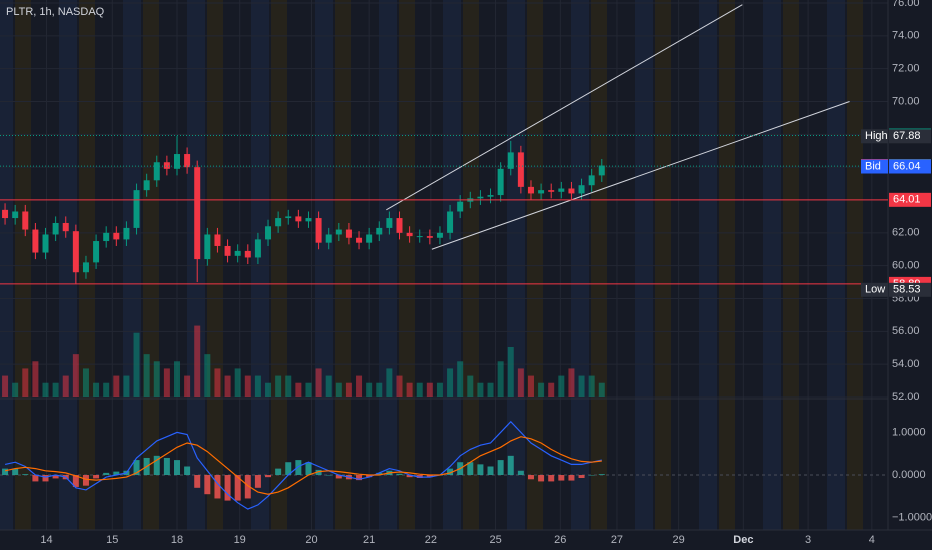 The width and height of the screenshot is (932, 550). Describe the element at coordinates (679, 540) in the screenshot. I see `x-tick-label: 29` at that location.